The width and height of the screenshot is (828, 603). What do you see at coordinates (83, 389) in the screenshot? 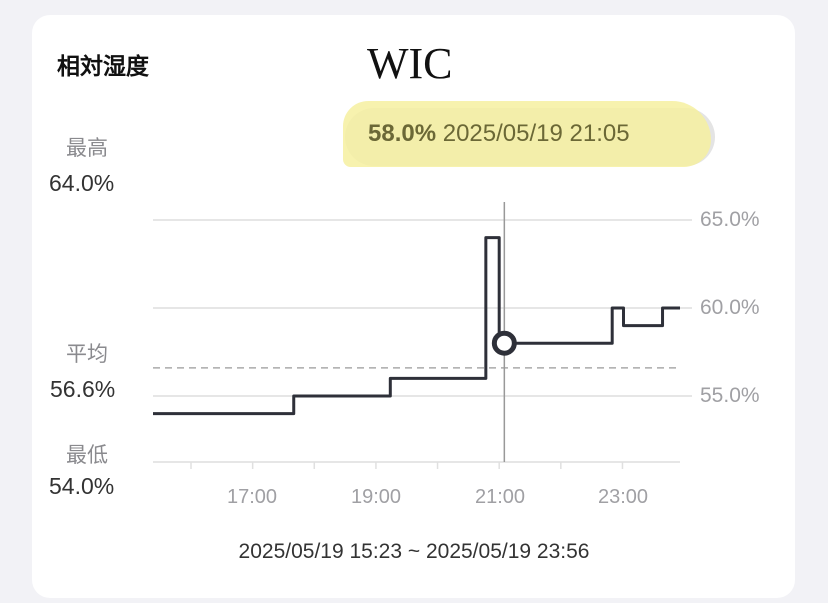
I see `avg-value: 56.6%` at bounding box center [83, 389].